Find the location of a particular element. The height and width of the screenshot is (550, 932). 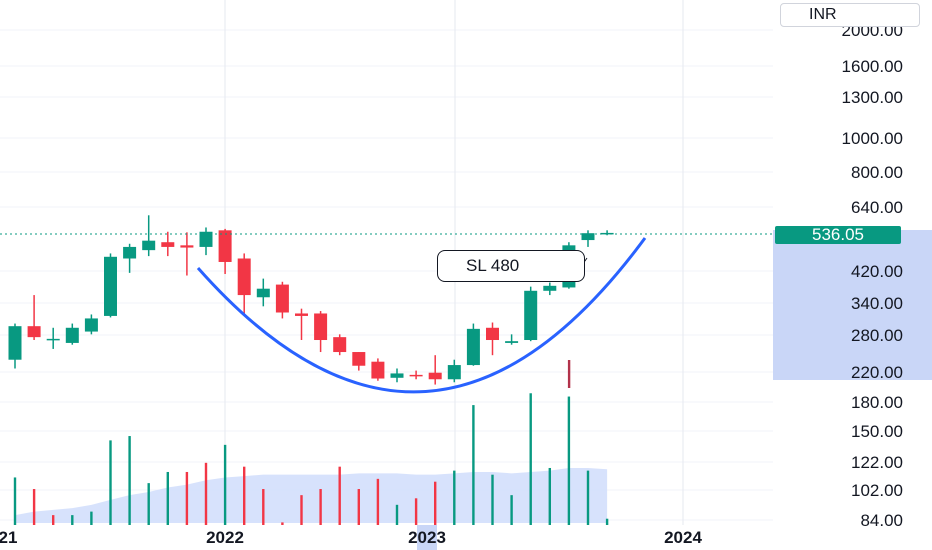

time-axis: 21 2022 2023 2024 is located at coordinates (351, 537).